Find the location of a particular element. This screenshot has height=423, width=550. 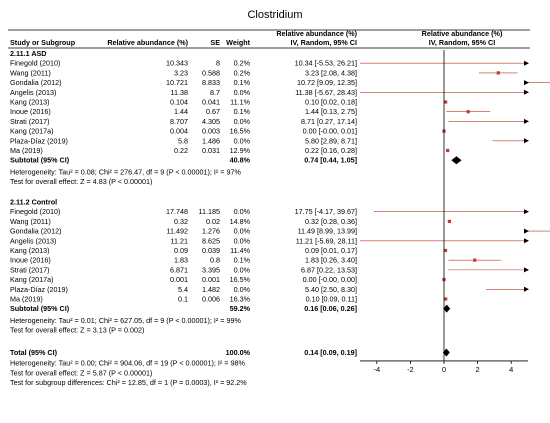

g0-s6-weight-value: 0.0% is located at coordinates (242, 121).